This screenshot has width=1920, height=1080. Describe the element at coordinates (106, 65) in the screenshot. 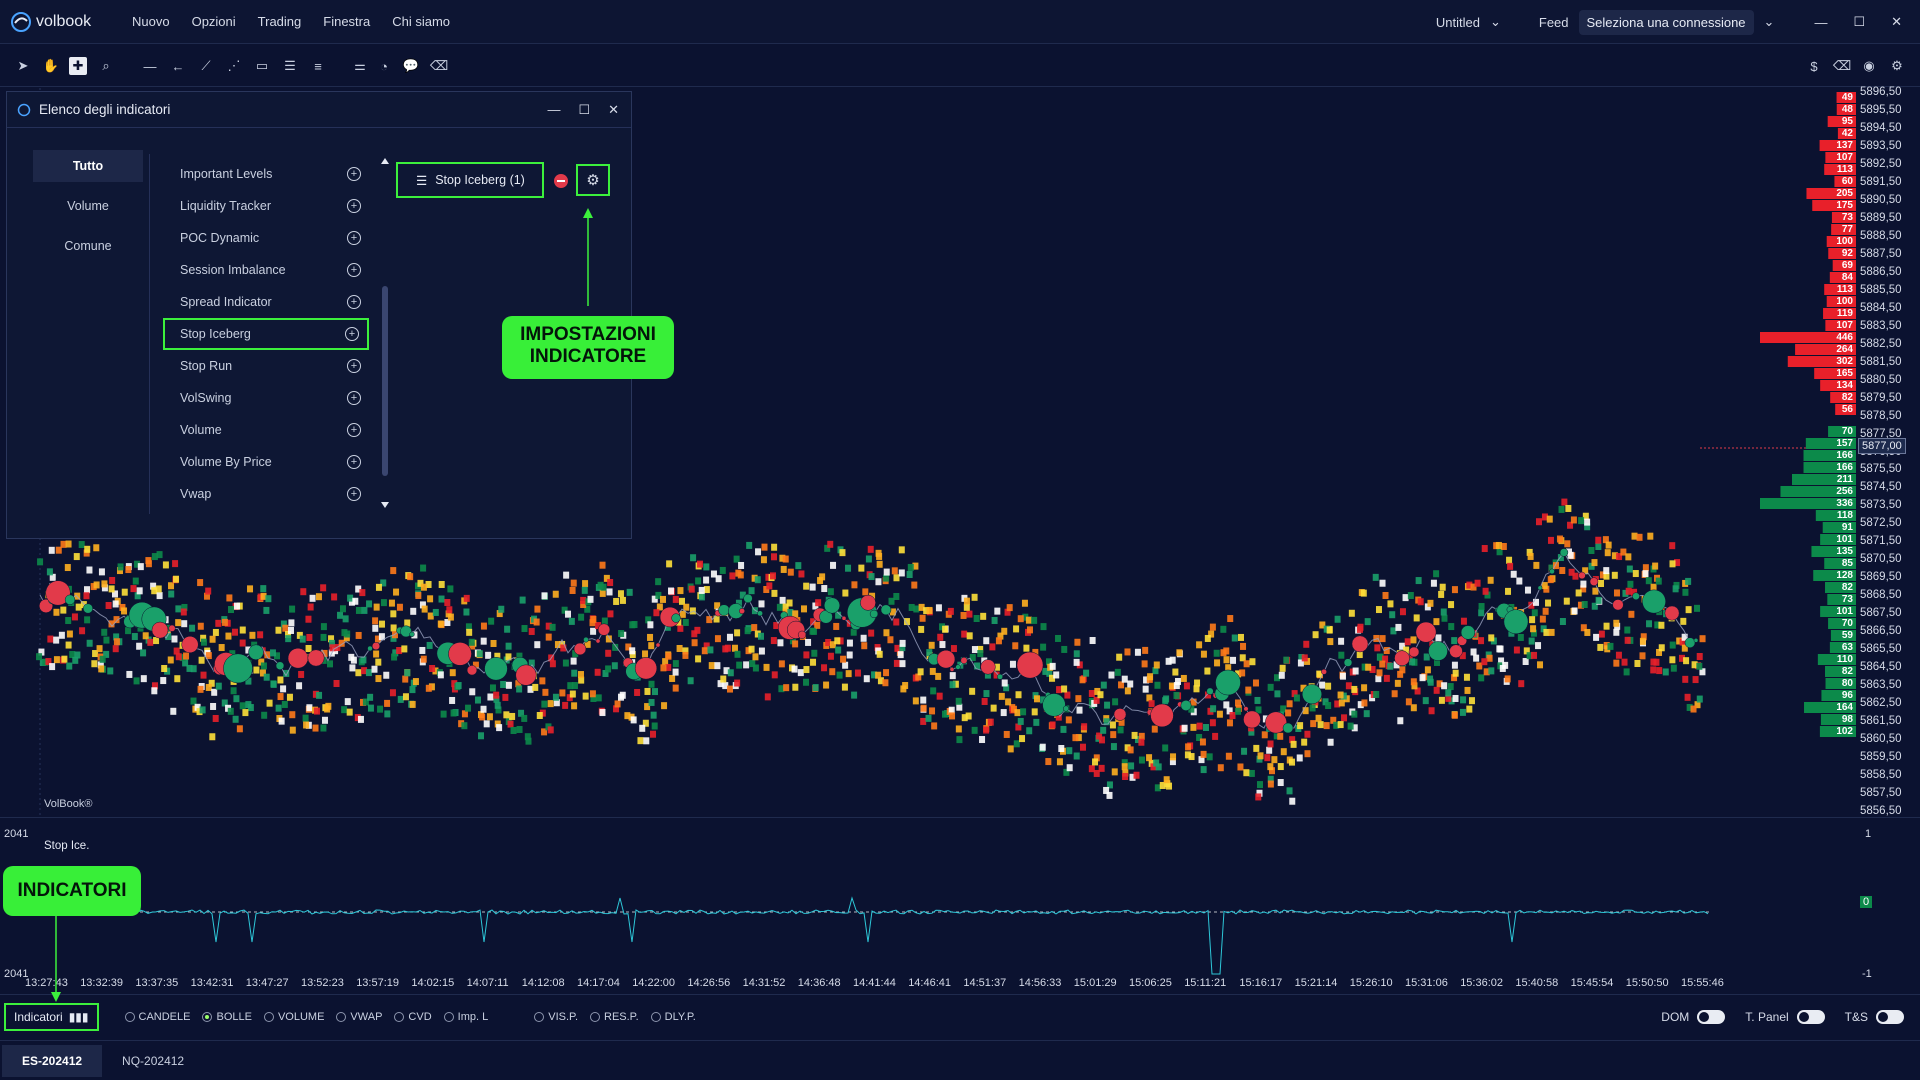

I see `zoom-icon: ⌕` at that location.